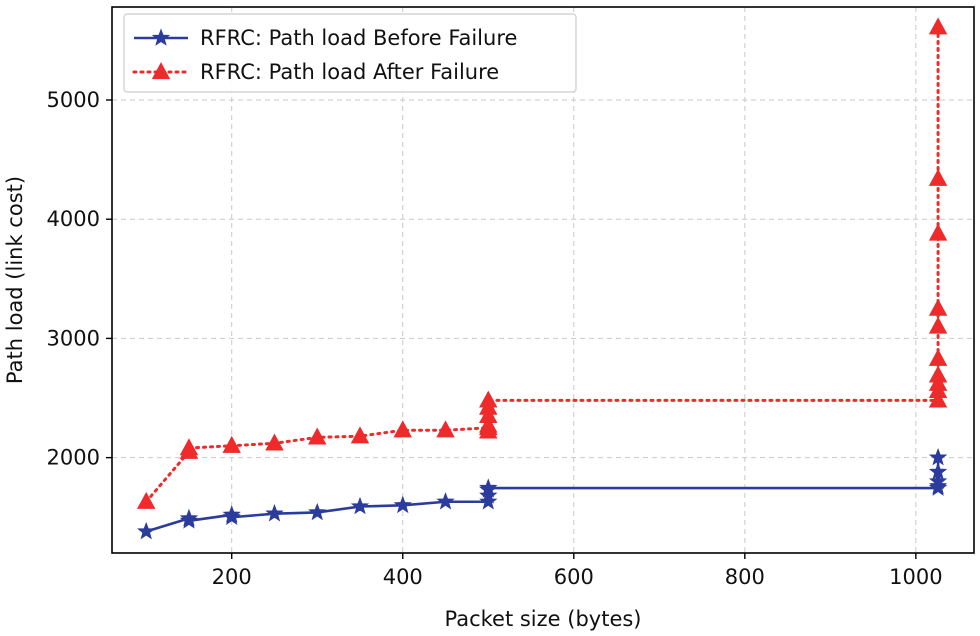 This screenshot has width=980, height=636. What do you see at coordinates (574, 577) in the screenshot?
I see `x-tick-label: 600` at bounding box center [574, 577].